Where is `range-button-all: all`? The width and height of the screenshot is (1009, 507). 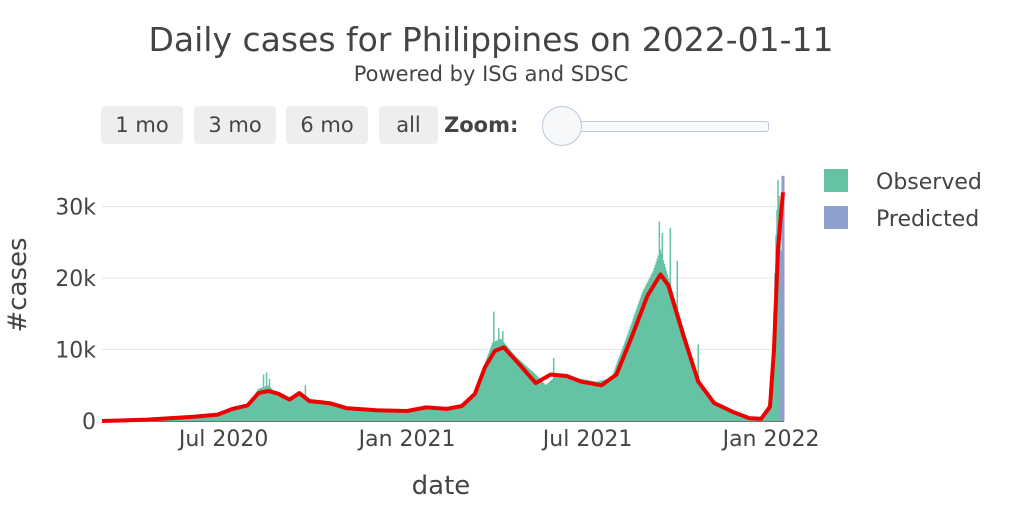 range-button-all: all is located at coordinates (408, 125).